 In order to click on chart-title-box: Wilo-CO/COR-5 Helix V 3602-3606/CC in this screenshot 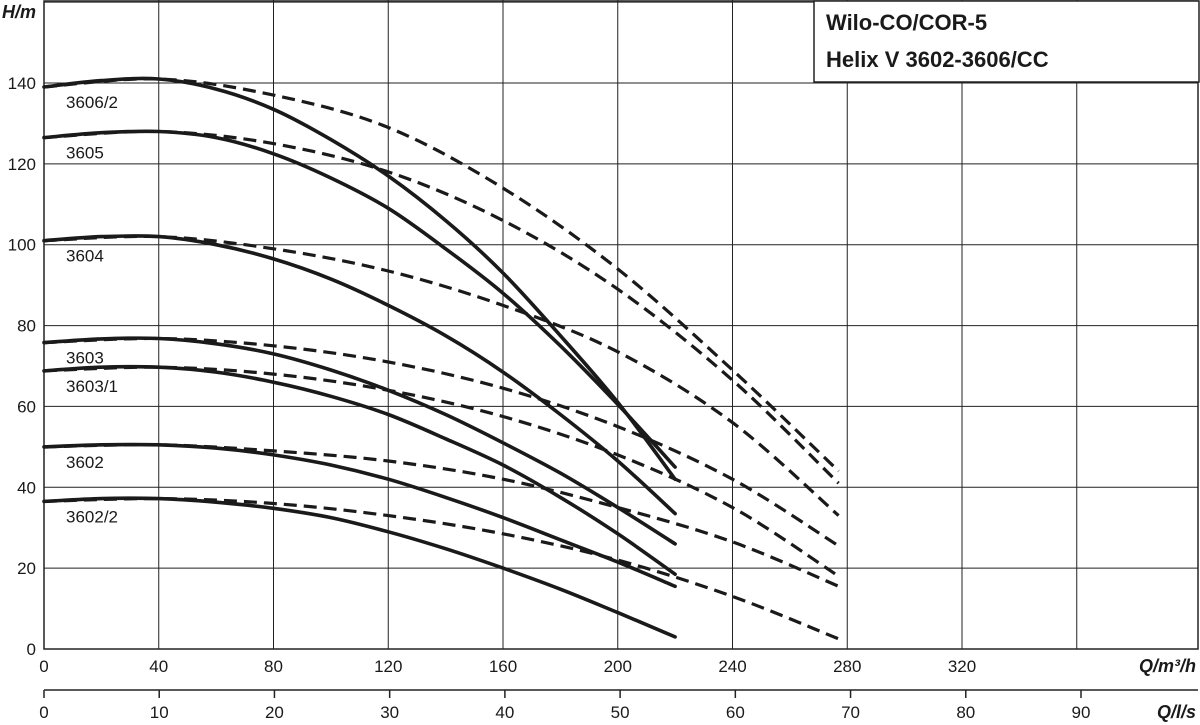, I will do `click(1006, 41)`.